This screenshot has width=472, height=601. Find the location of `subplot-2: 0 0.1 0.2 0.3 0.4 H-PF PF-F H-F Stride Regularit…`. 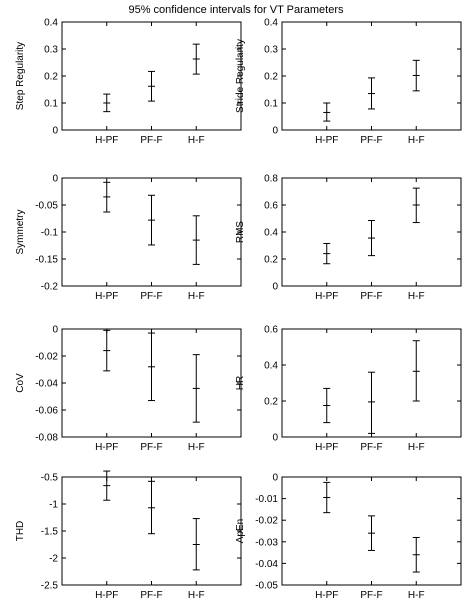

subplot-2: 0 0.1 0.2 0.3 0.4 H-PF PF-F H-F Stride Regularit… is located at coordinates (348, 82).